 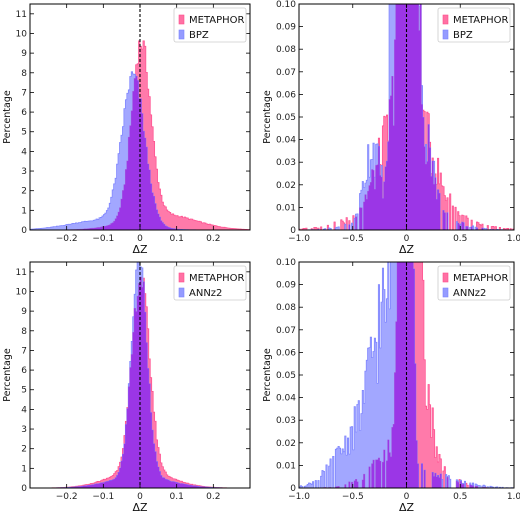 What do you see at coordinates (140, 153) in the screenshot?
I see `histogram-overlap` at bounding box center [140, 153].